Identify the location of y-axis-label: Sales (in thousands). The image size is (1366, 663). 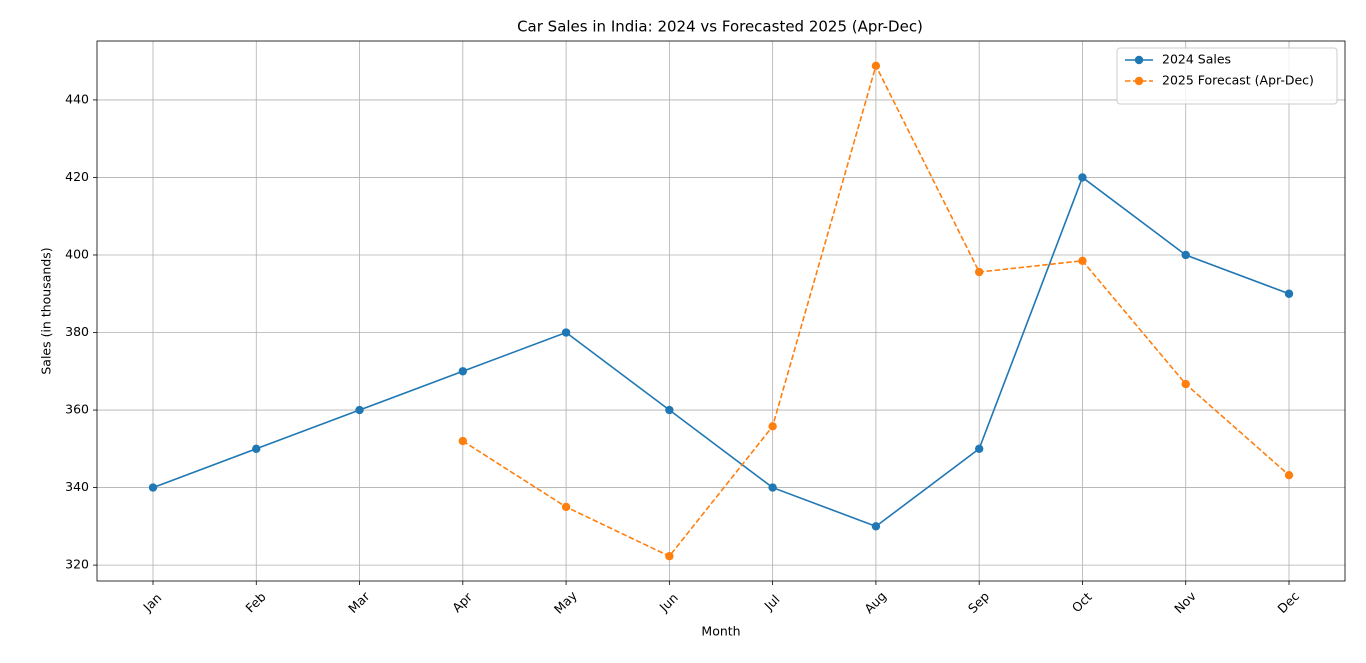
(46, 310).